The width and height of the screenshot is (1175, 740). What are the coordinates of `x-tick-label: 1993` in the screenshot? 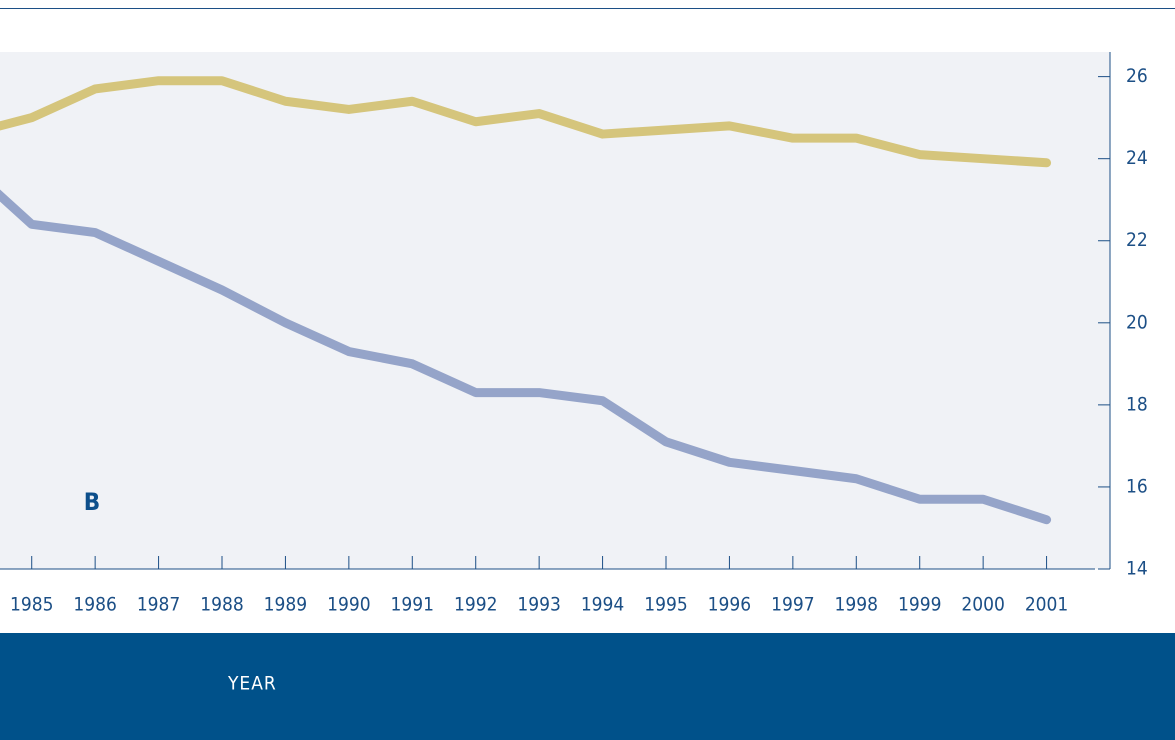 It's located at (539, 605).